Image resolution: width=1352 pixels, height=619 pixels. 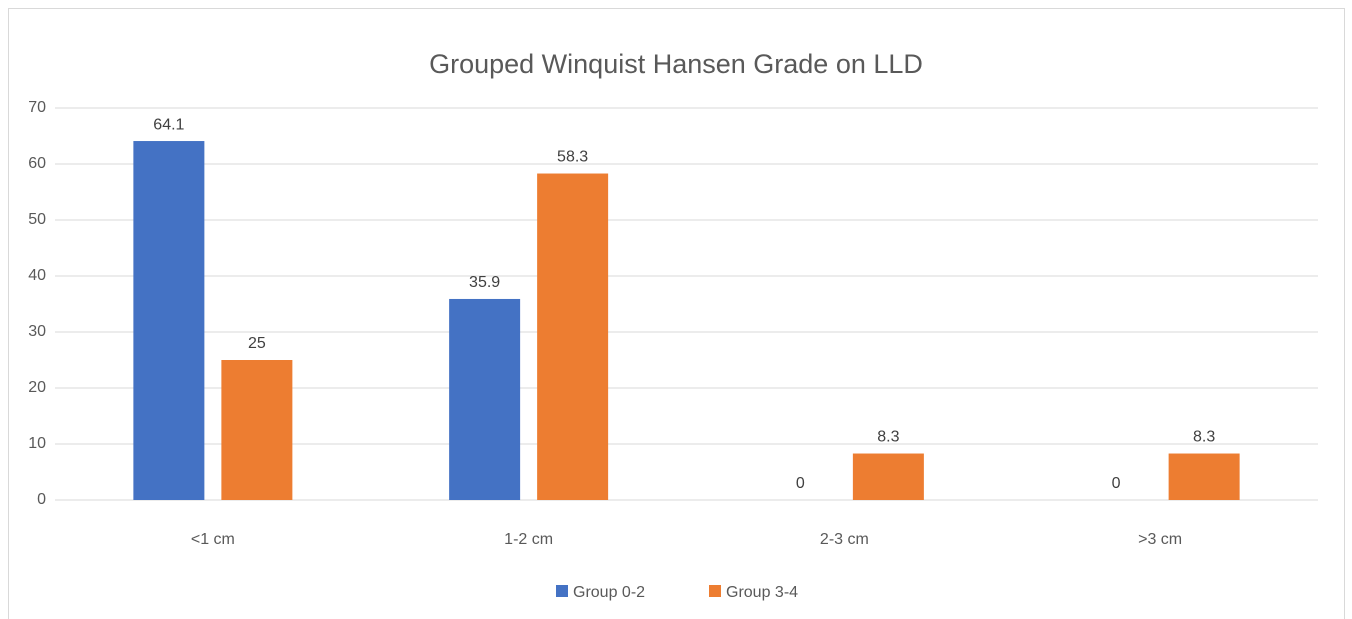 I want to click on chart-title: Grouped Winquist Hansen Grade on LLD, so click(x=676, y=64).